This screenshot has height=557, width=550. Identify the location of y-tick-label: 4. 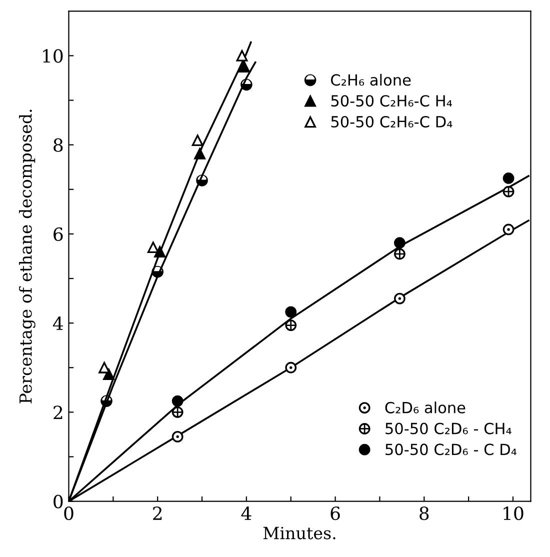
(57, 323).